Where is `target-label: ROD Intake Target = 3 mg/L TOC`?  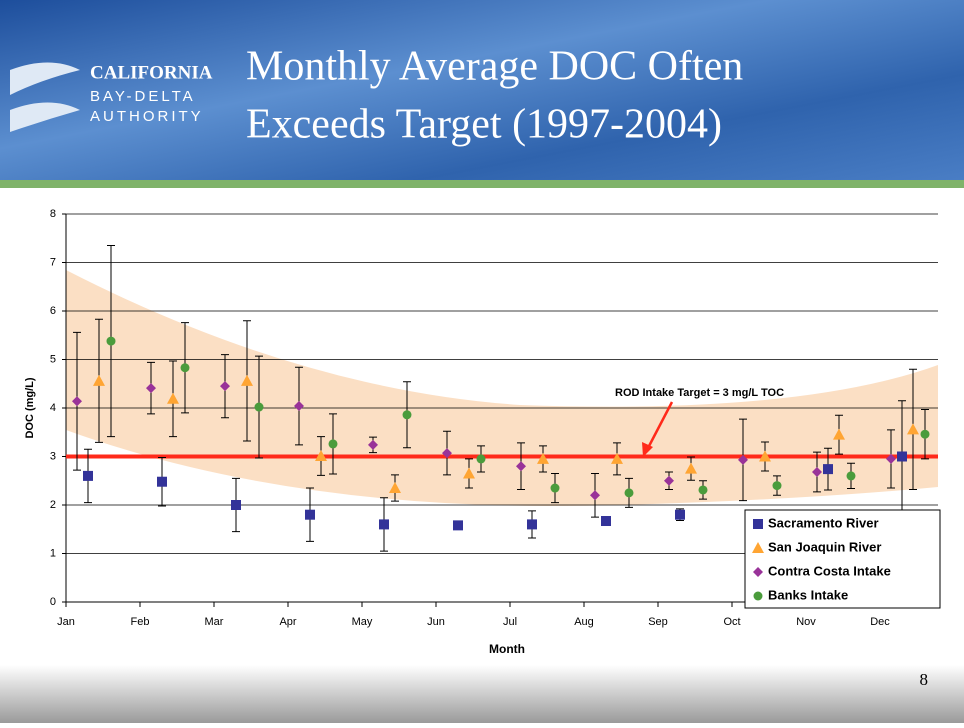 target-label: ROD Intake Target = 3 mg/L TOC is located at coordinates (699, 393).